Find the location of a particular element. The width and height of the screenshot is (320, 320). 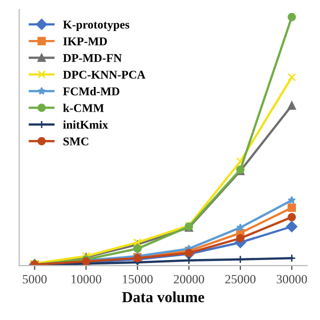

x-tick-label: 25000 is located at coordinates (240, 279).